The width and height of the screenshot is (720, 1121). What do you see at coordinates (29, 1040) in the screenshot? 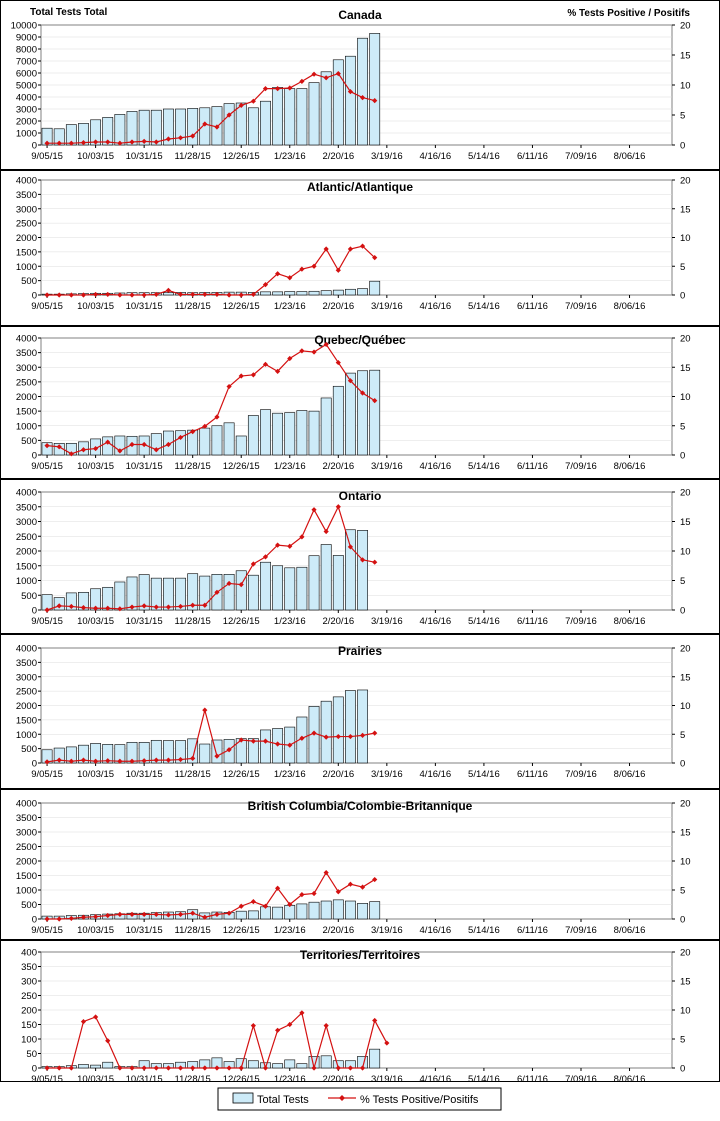
I see `y-tick-label: 100` at bounding box center [29, 1040].